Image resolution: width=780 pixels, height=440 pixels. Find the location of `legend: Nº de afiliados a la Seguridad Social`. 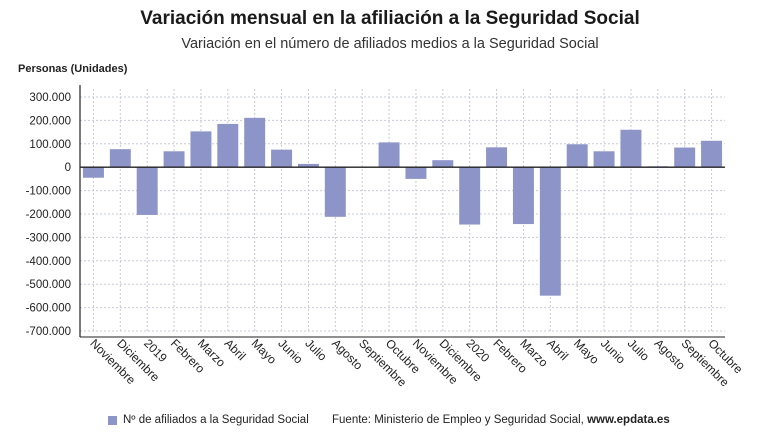

legend: Nº de afiliados a la Seguridad Social is located at coordinates (208, 420).